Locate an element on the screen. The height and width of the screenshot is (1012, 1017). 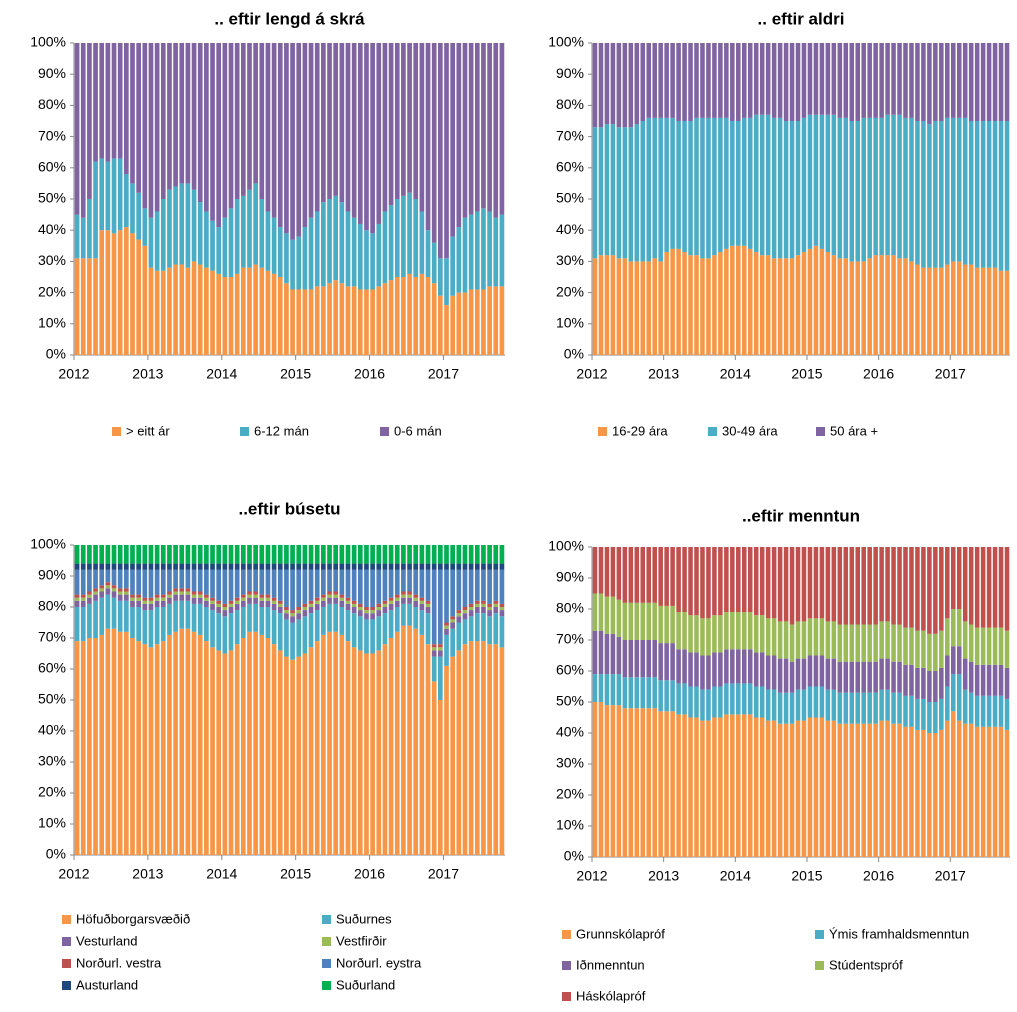
x-tick-label: 2017 is located at coordinates (950, 876).